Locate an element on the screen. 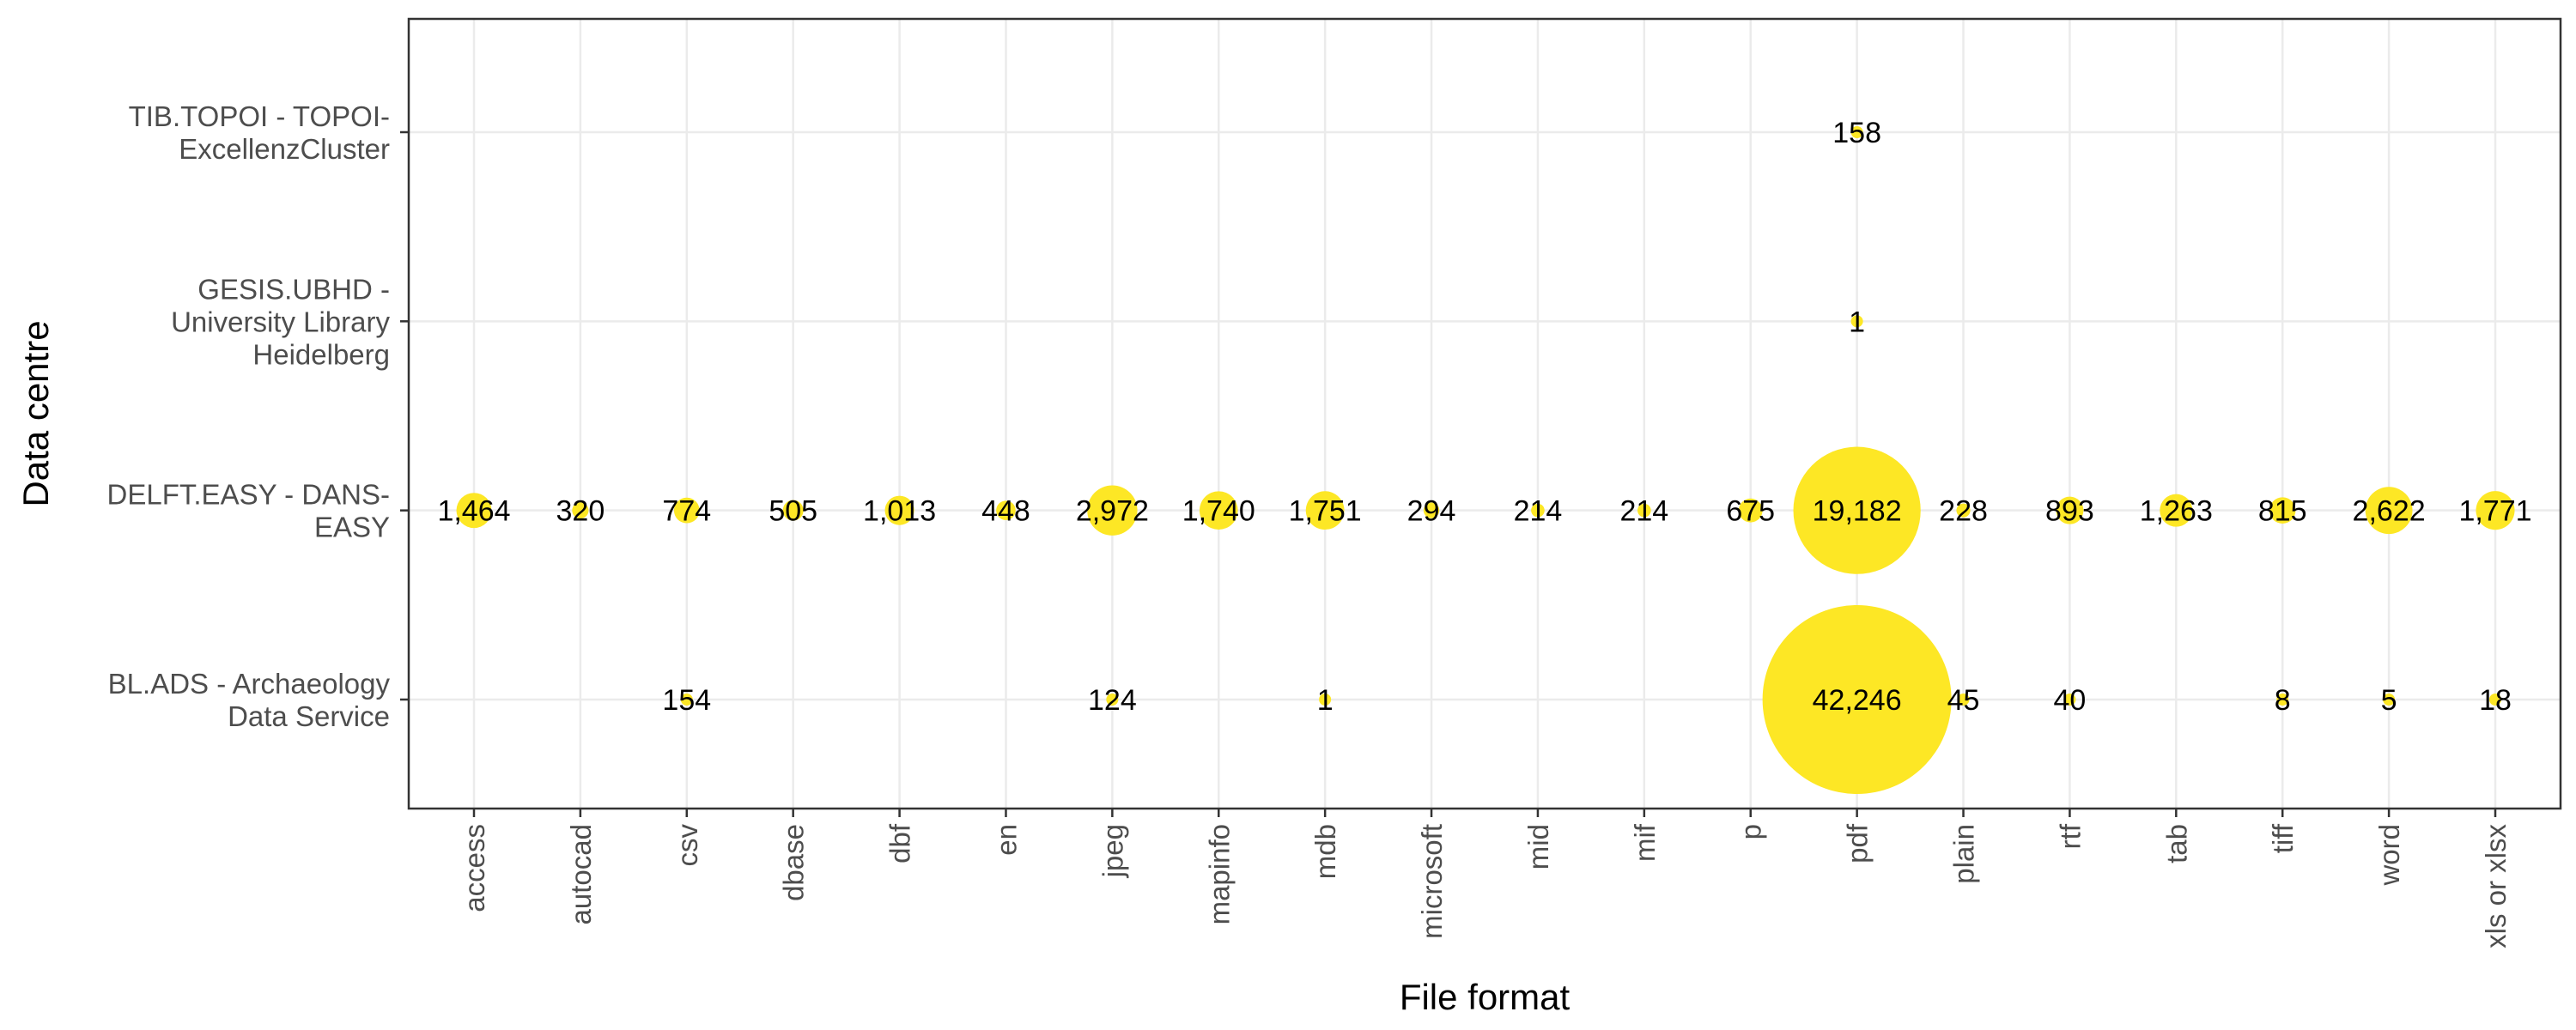  bubble-value-label: 5 is located at coordinates (2389, 700).